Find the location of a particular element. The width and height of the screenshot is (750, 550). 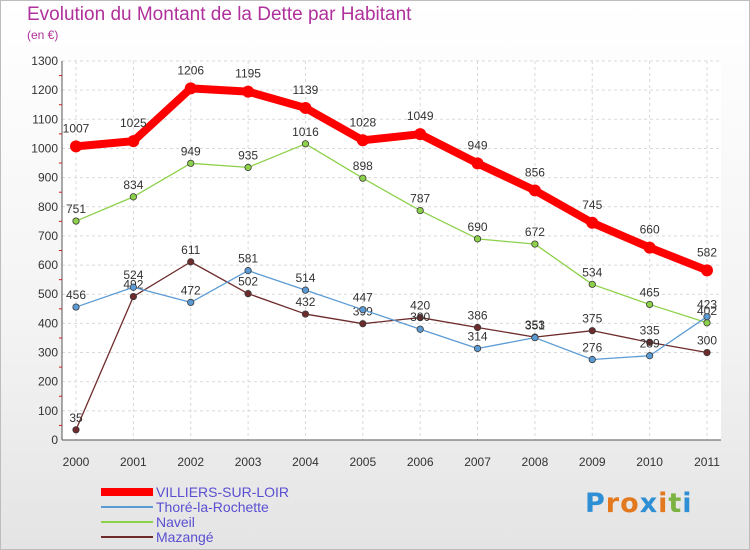

data-label: 276 is located at coordinates (592, 348).